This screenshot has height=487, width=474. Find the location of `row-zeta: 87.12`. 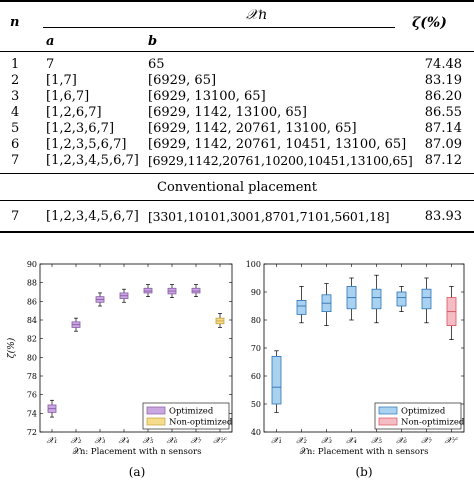

row-zeta: 87.12 is located at coordinates (443, 160).